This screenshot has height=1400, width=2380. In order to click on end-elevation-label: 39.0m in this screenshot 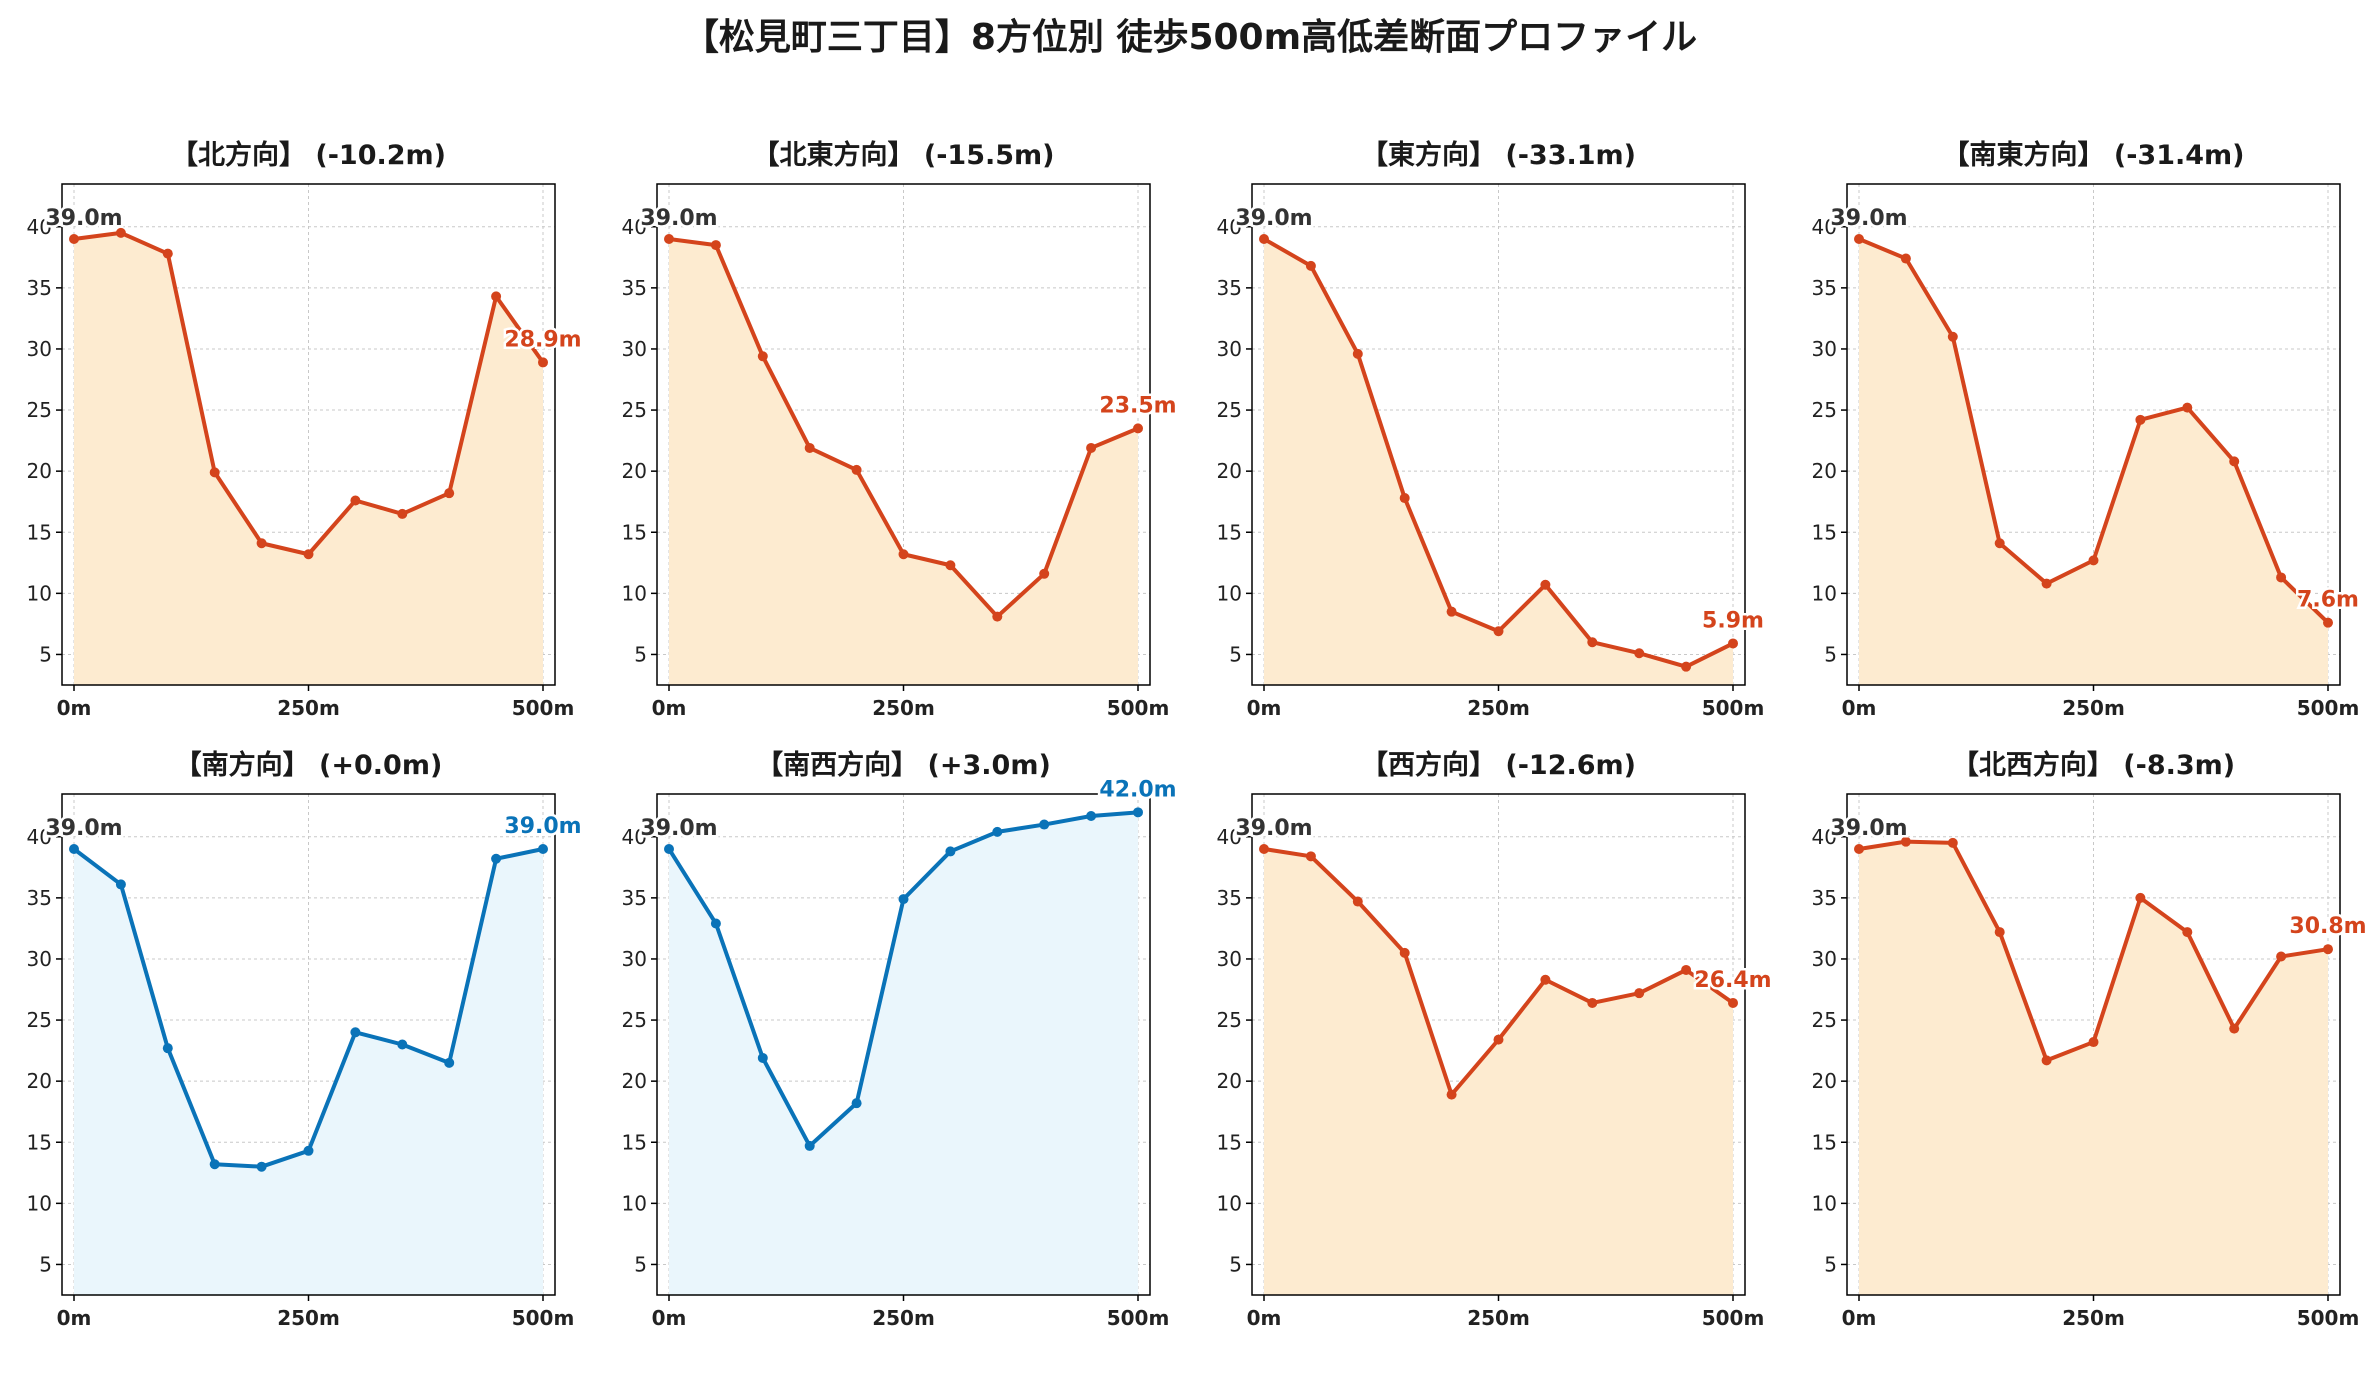, I will do `click(542, 826)`.